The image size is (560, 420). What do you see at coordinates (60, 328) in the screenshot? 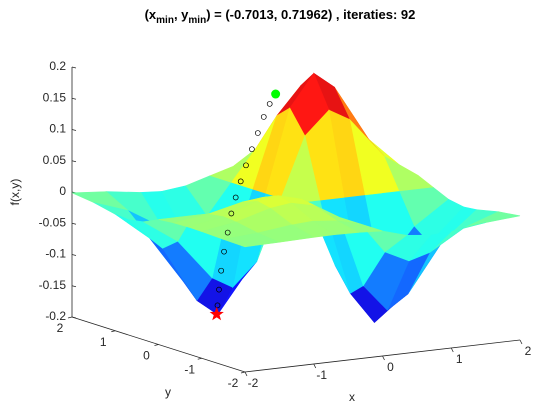
I see `y-tick-label: 2` at bounding box center [60, 328].